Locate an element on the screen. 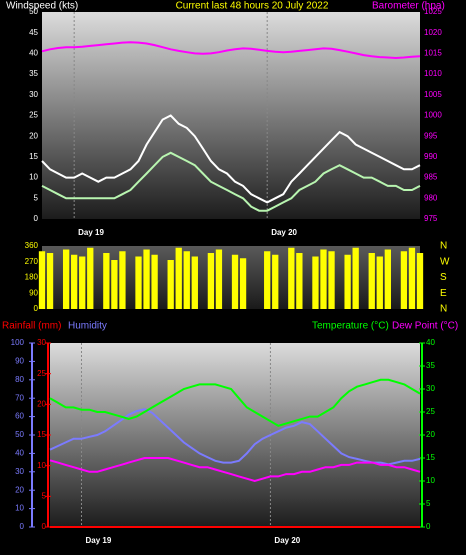 The height and width of the screenshot is (555, 466). chart-title: Current last 48 hours 20 July 2022 is located at coordinates (252, 6).